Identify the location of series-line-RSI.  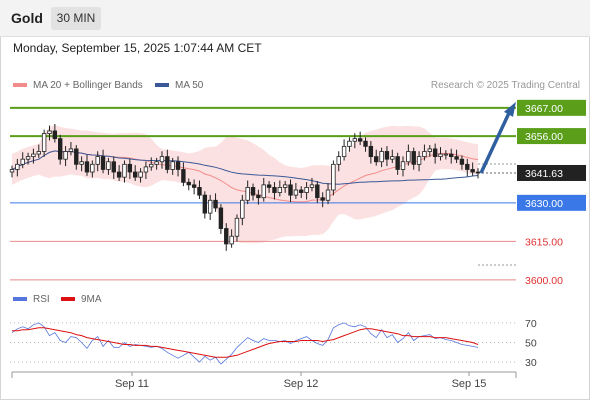
(245, 343).